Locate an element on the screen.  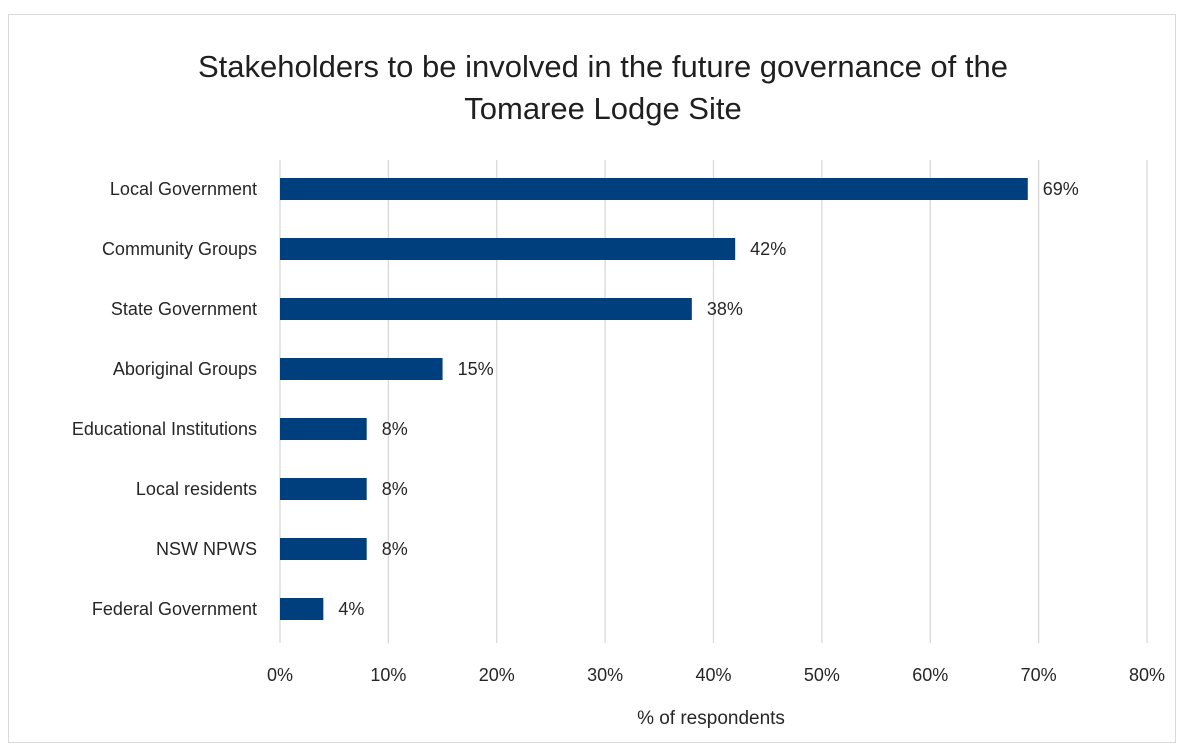
x-tick-label: 60% is located at coordinates (930, 675).